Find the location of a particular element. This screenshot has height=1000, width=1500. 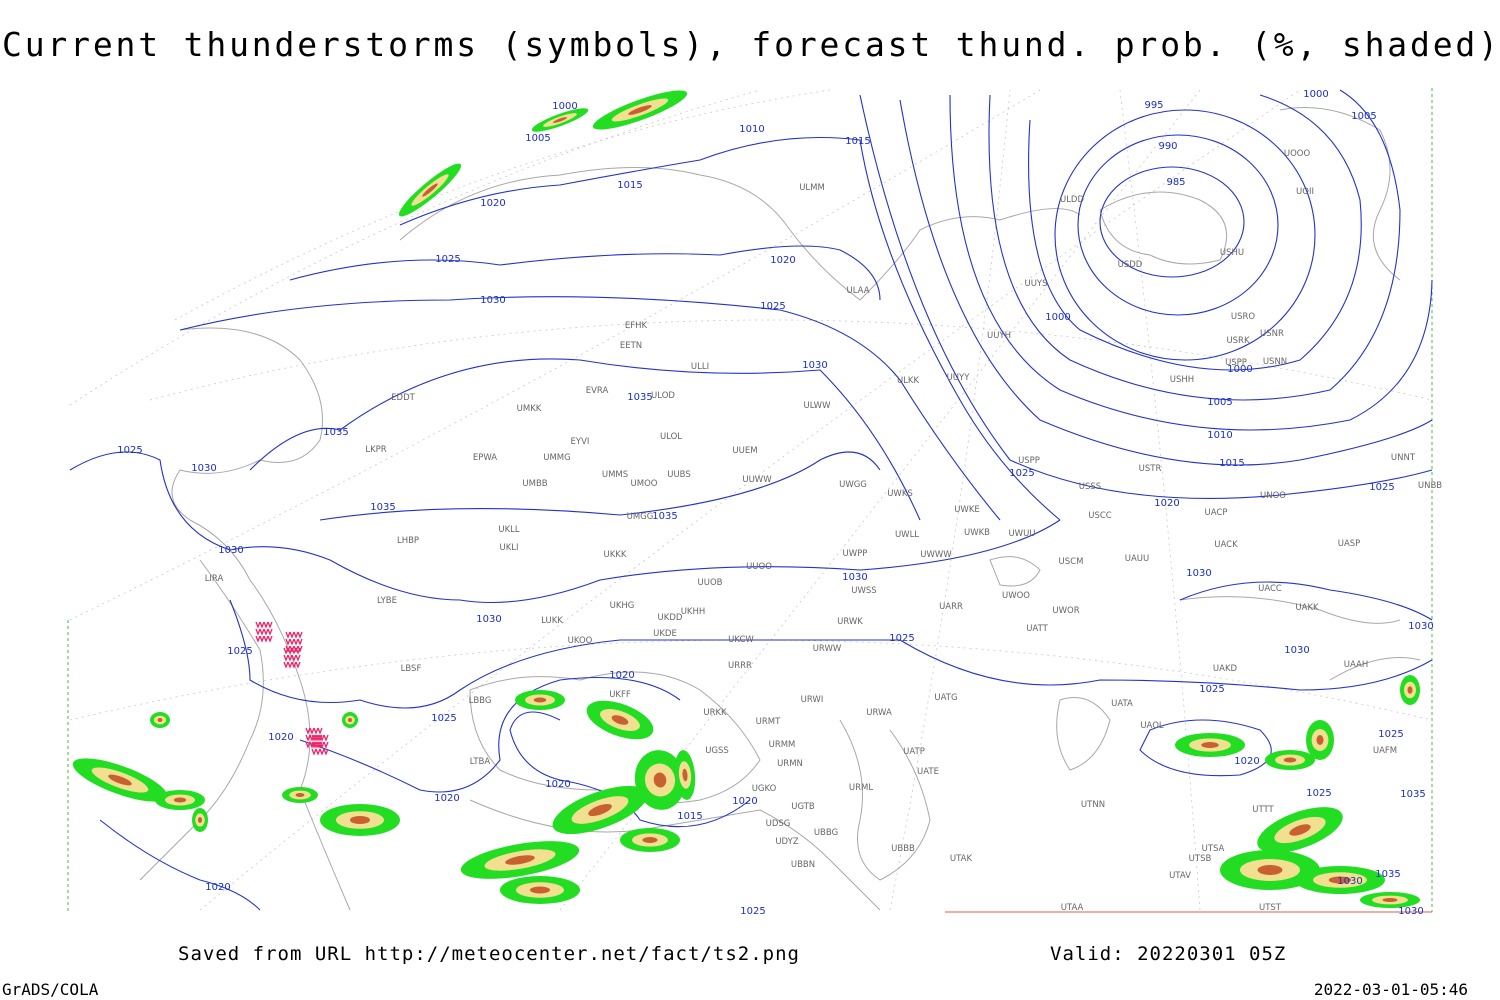

station-label: UACK is located at coordinates (1226, 545).